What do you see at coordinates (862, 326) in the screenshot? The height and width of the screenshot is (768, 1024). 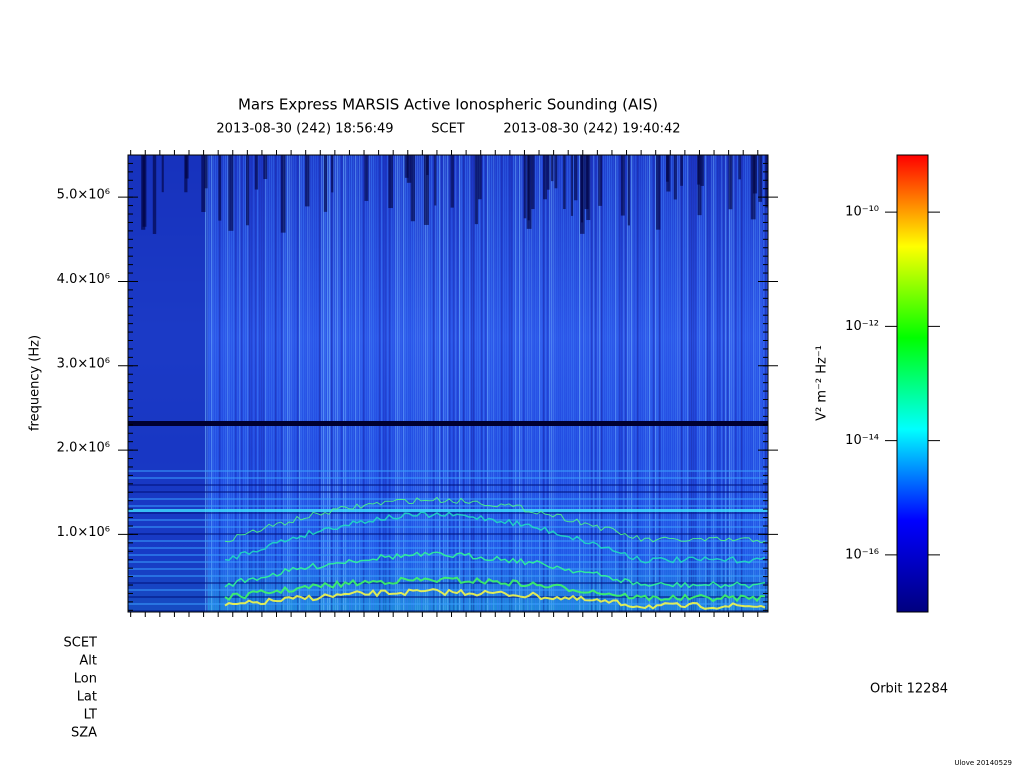 I see `colorbar-tick-label: 10⁻¹²` at bounding box center [862, 326].